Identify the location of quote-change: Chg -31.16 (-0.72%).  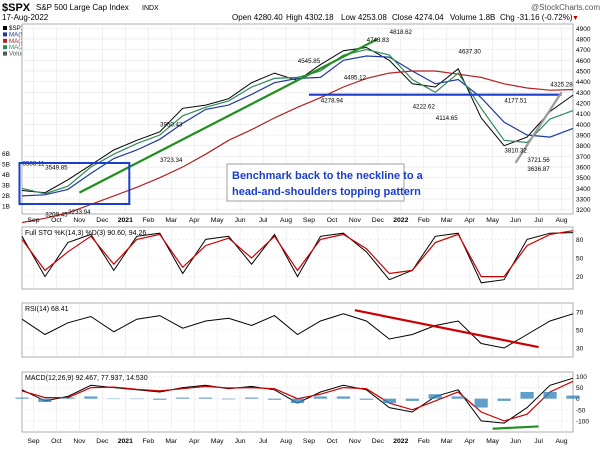
(536, 17).